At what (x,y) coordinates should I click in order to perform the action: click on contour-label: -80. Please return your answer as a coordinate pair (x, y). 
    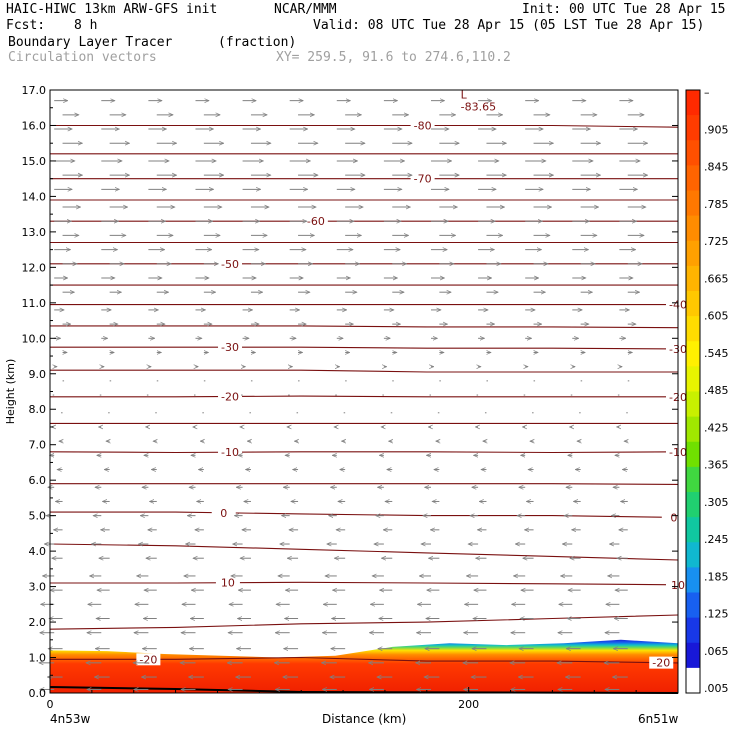
    Looking at the image, I should click on (423, 125).